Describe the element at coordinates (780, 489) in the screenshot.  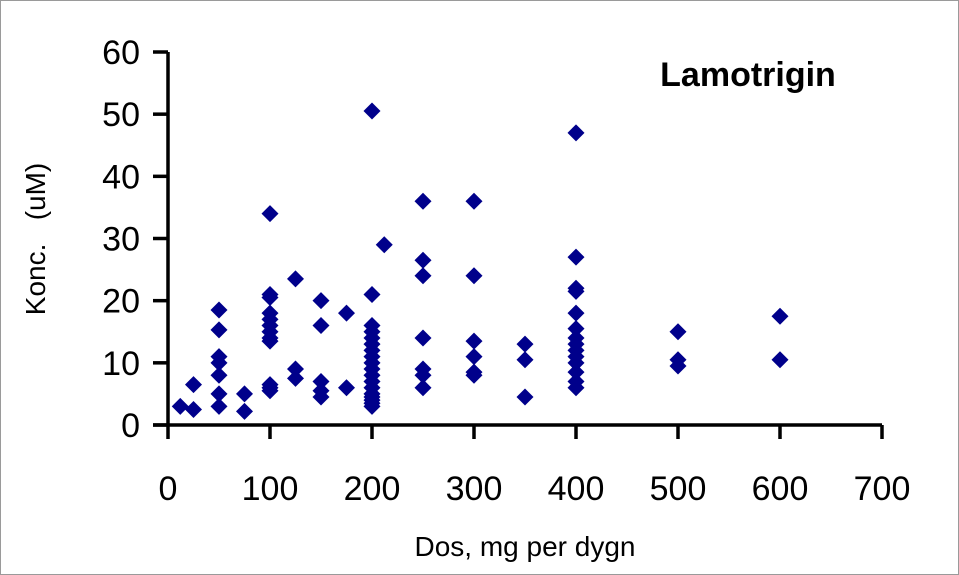
I see `x-tick-label: 600` at that location.